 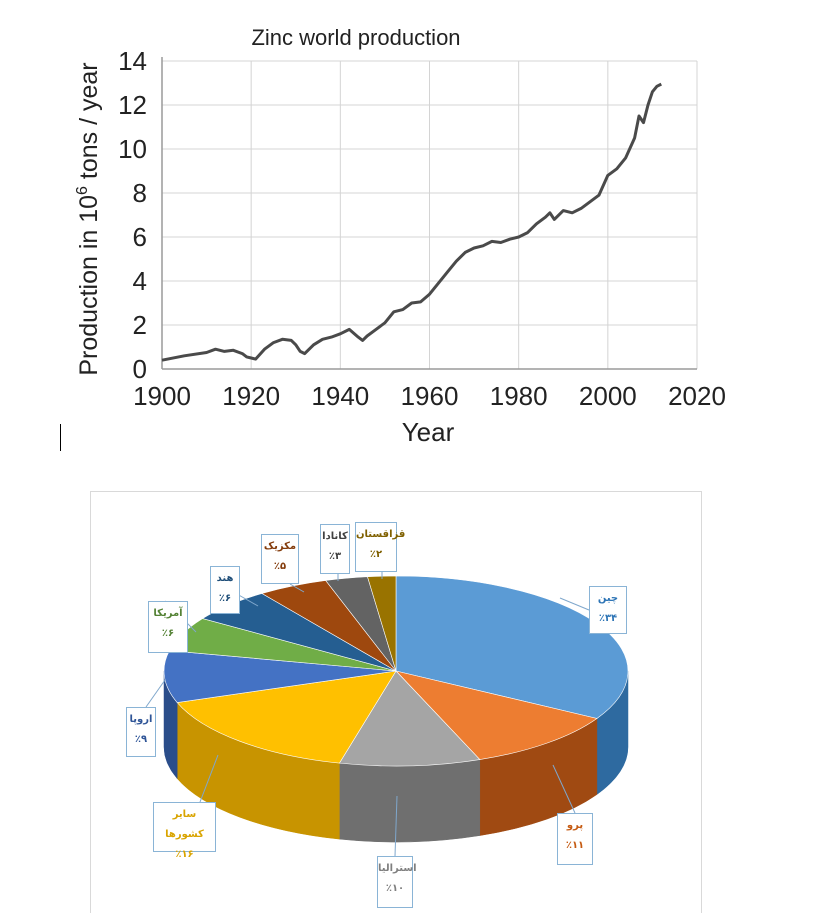 What do you see at coordinates (184, 824) in the screenshot?
I see `callout-label: سایر کشورها` at bounding box center [184, 824].